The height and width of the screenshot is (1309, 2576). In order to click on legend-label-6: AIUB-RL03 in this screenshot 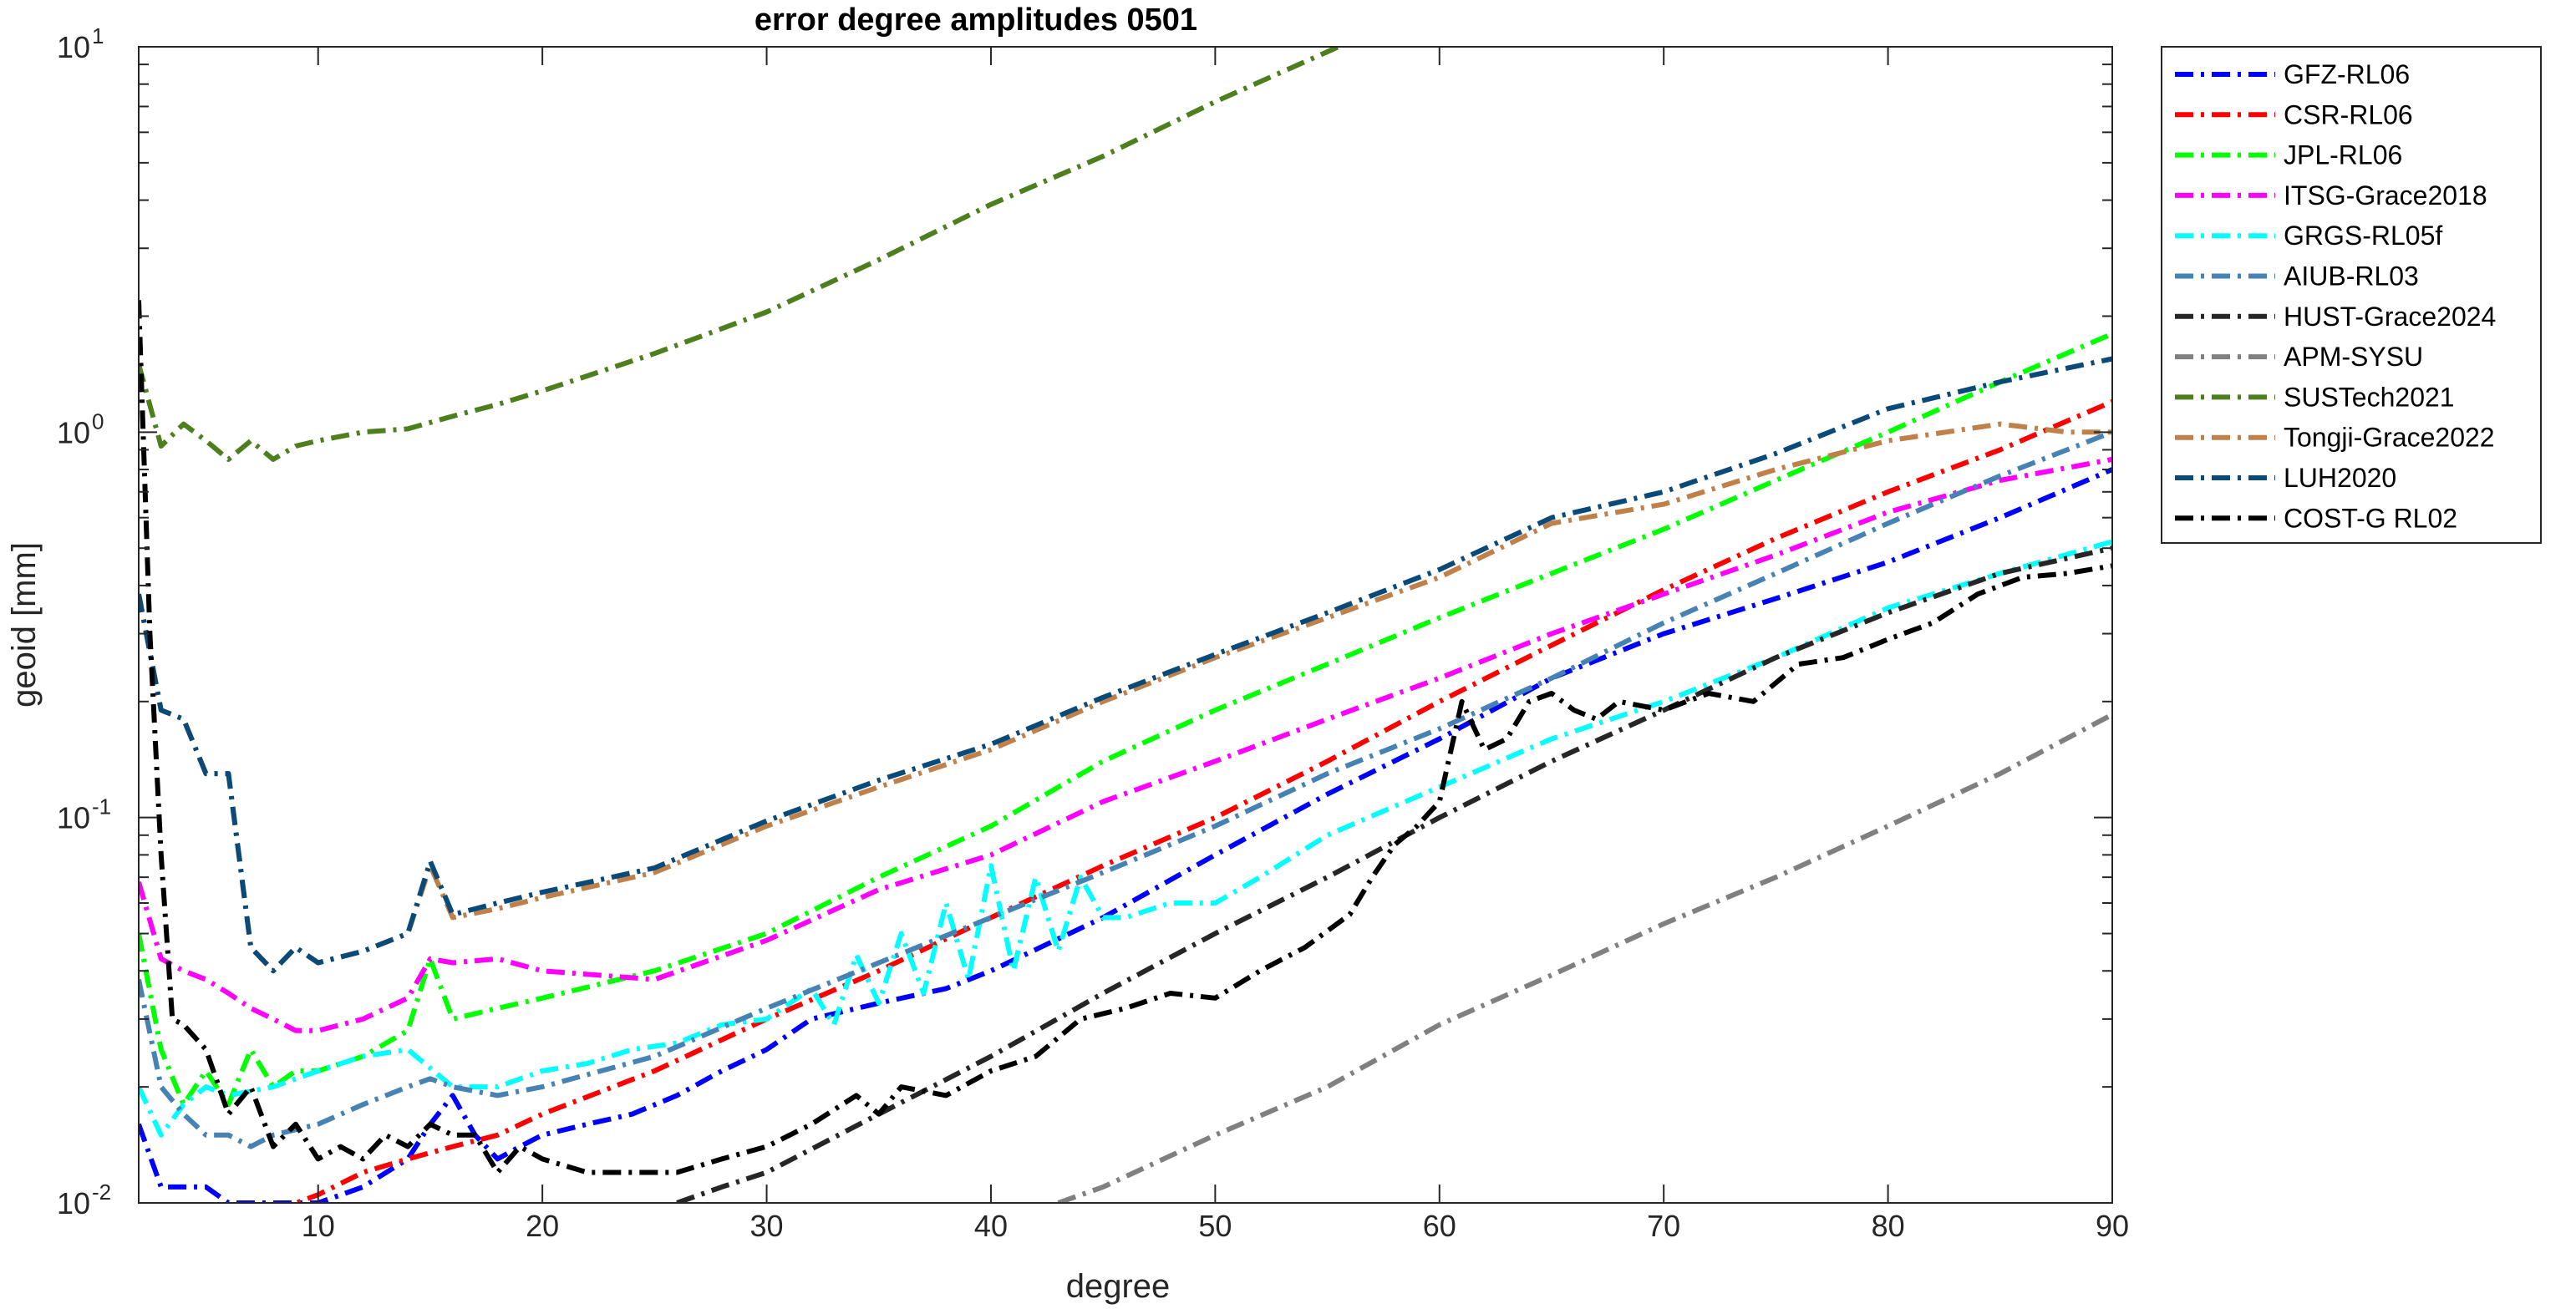, I will do `click(2351, 276)`.